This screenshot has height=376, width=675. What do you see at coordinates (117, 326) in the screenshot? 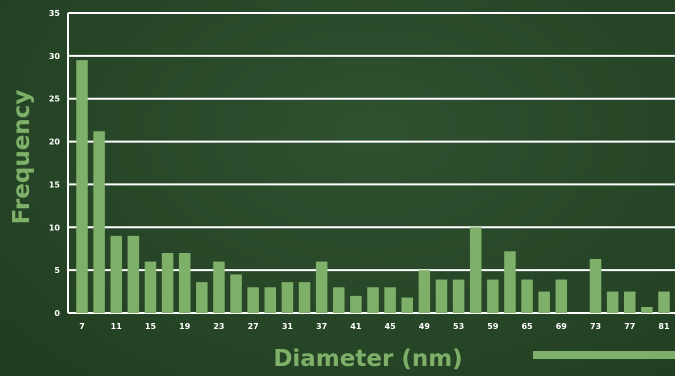
I see `x-tick-label: 11` at bounding box center [117, 326].